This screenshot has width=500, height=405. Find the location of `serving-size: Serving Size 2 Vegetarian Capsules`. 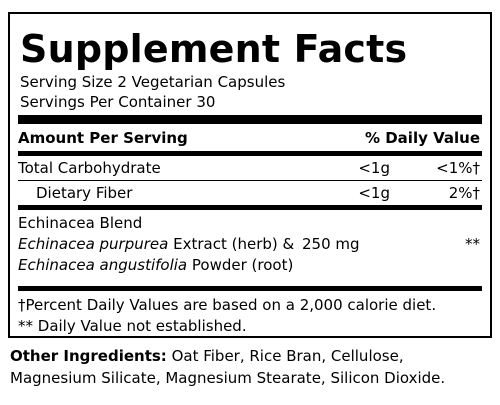

serving-size: Serving Size 2 Vegetarian Capsules is located at coordinates (153, 82).